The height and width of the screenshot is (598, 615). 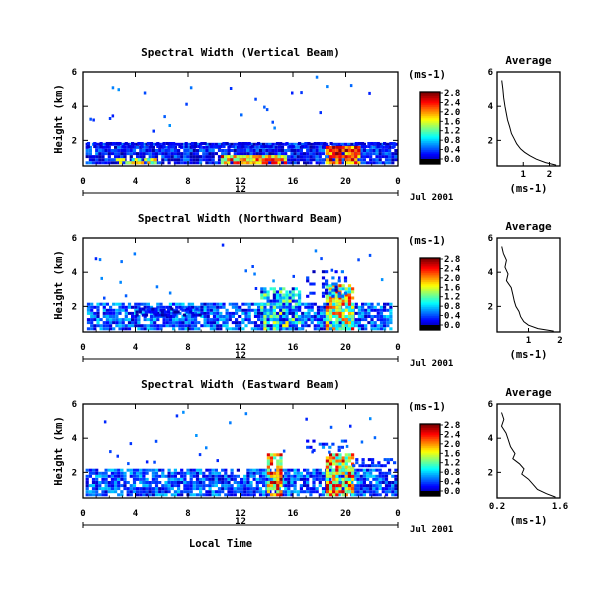 What do you see at coordinates (240, 52) in the screenshot?
I see `chart-title: Spectral Width (Vertical Beam)` at bounding box center [240, 52].